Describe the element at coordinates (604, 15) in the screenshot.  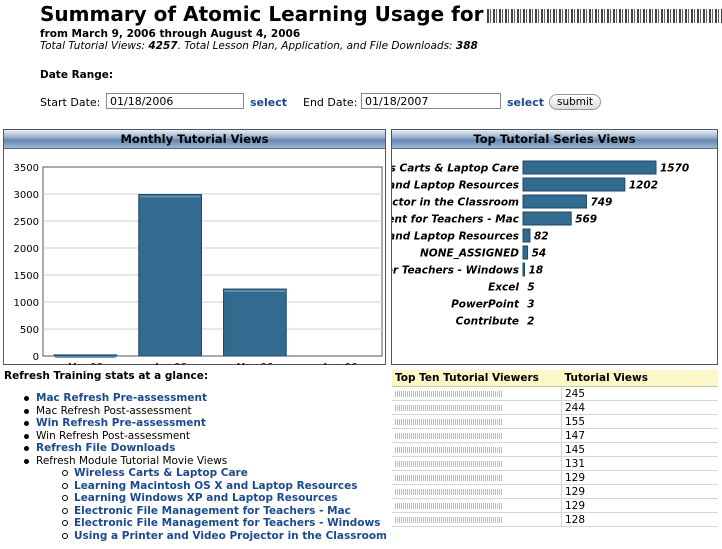
I see `redacted-school-name` at that location.